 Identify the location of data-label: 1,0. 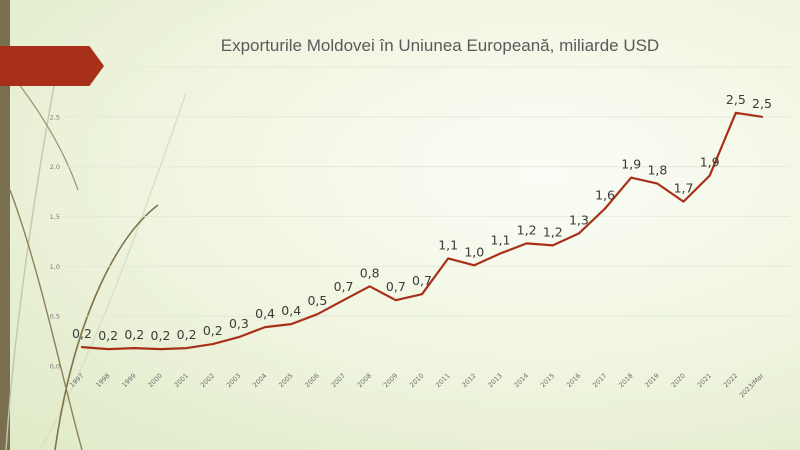
(474, 251).